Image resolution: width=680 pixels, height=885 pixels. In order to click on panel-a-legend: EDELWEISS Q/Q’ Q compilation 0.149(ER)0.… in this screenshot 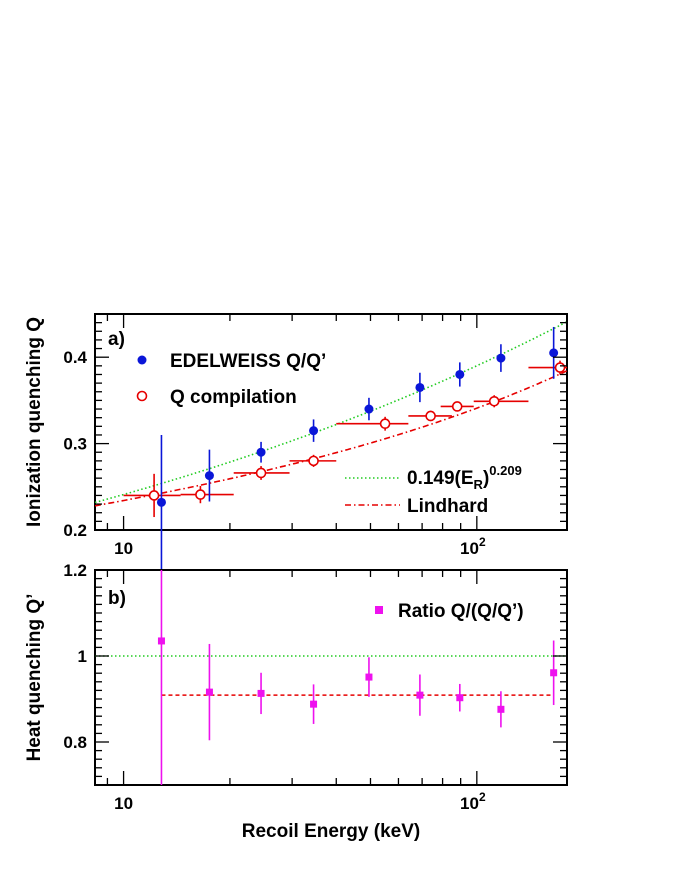, I will do `click(329, 434)`.